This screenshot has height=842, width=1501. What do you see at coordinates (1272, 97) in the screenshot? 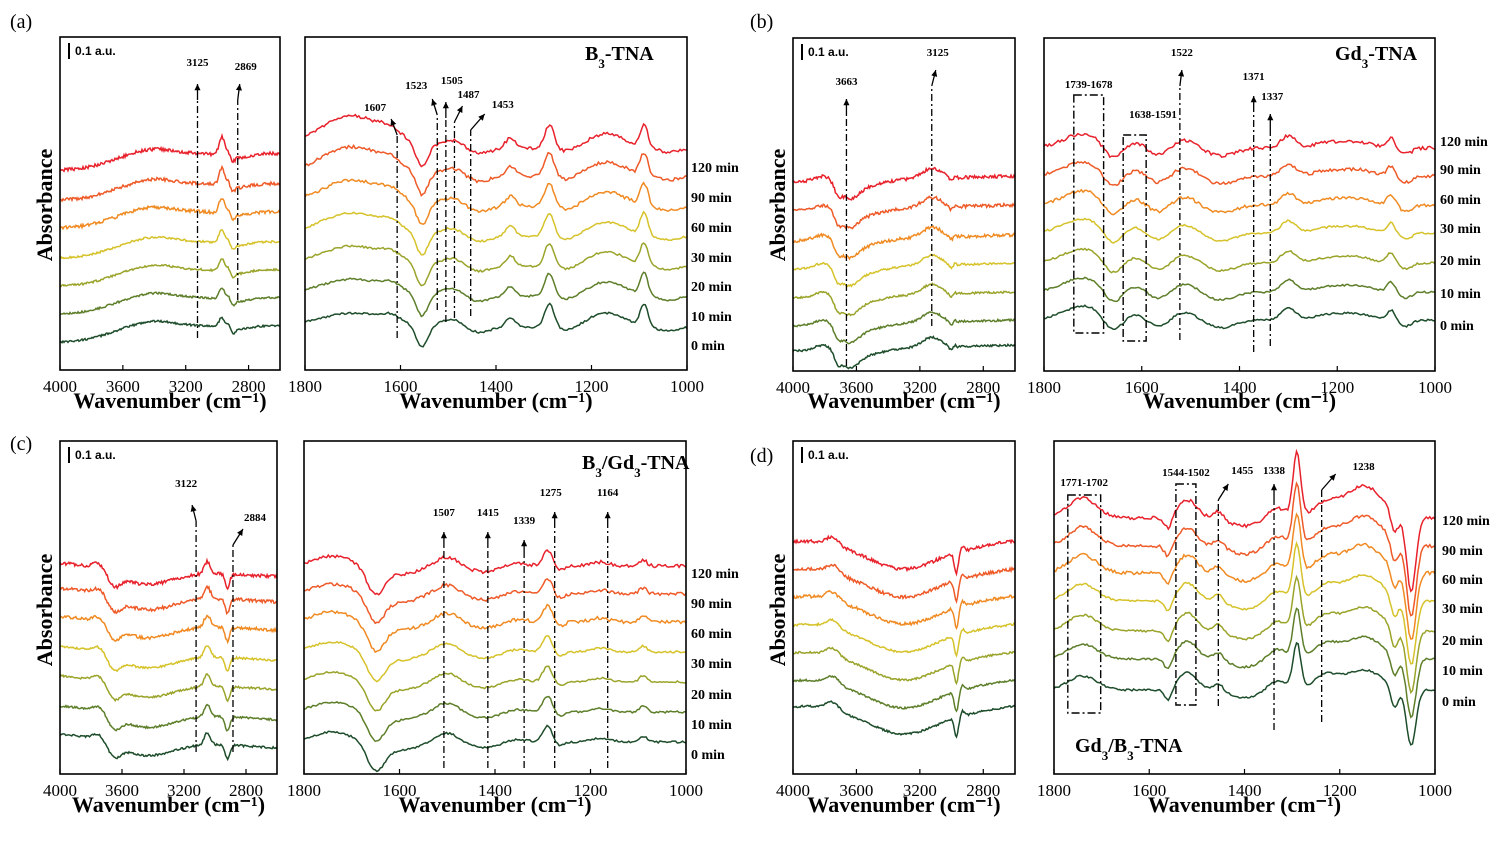
I see `peak-label: 1337` at bounding box center [1272, 97].